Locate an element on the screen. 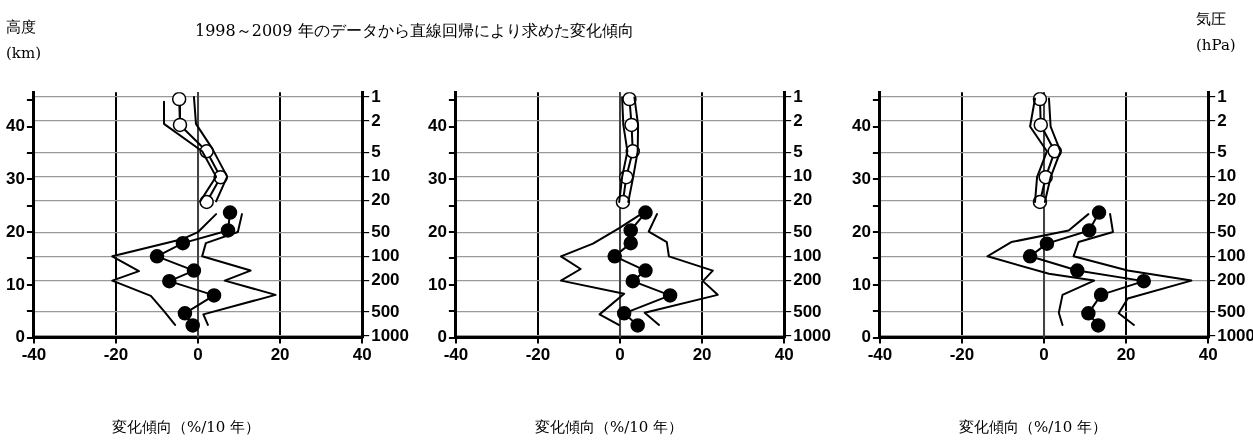  y-axis-title: 高度 (km) is located at coordinates (24, 40).